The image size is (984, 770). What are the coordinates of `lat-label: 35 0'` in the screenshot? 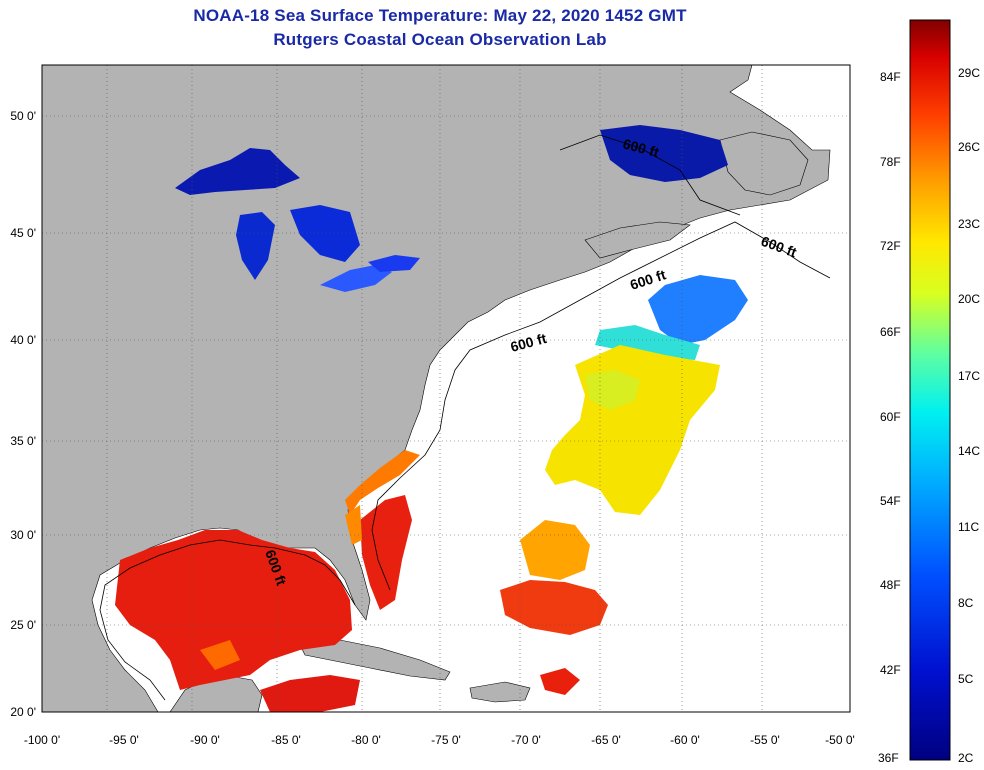 It's located at (23, 441).